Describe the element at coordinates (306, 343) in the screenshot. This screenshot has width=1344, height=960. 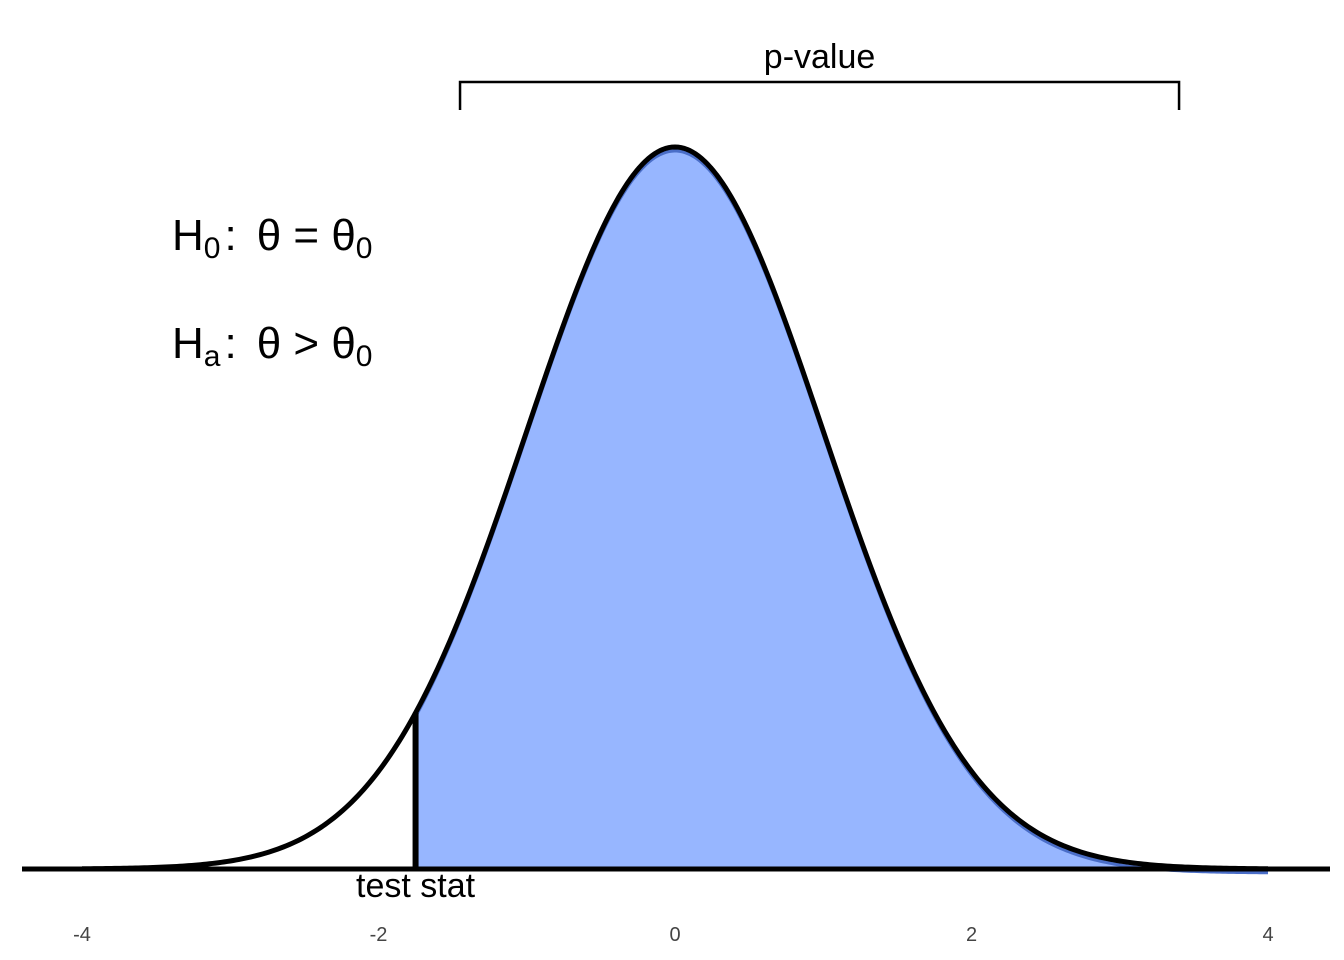
I see `alt-expression: θ > θ` at that location.